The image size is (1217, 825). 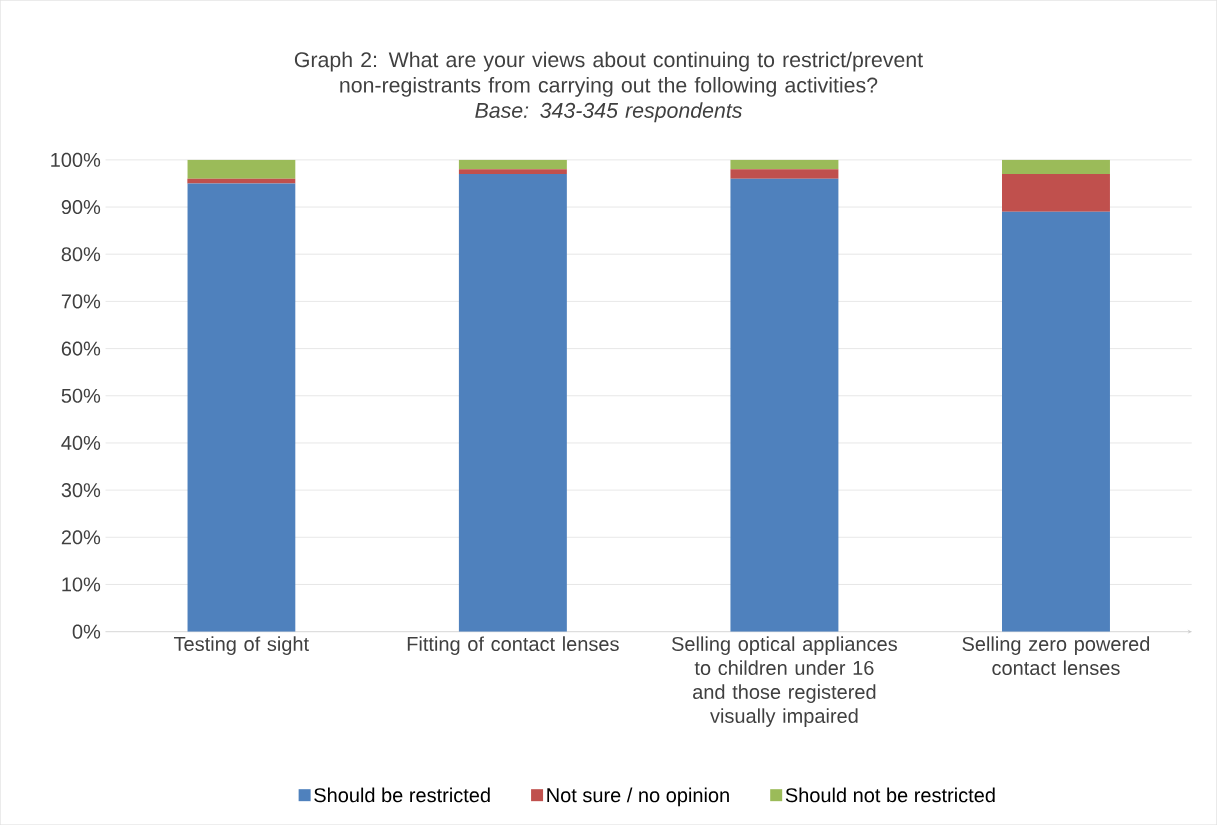 What do you see at coordinates (86, 631) in the screenshot?
I see `y-tick-label: 0%` at bounding box center [86, 631].